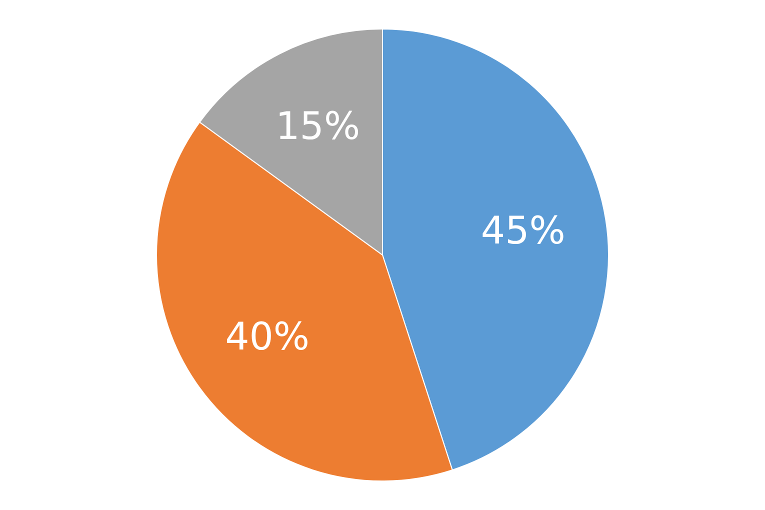  Describe the element at coordinates (523, 230) in the screenshot. I see `data-label: 45%` at that location.